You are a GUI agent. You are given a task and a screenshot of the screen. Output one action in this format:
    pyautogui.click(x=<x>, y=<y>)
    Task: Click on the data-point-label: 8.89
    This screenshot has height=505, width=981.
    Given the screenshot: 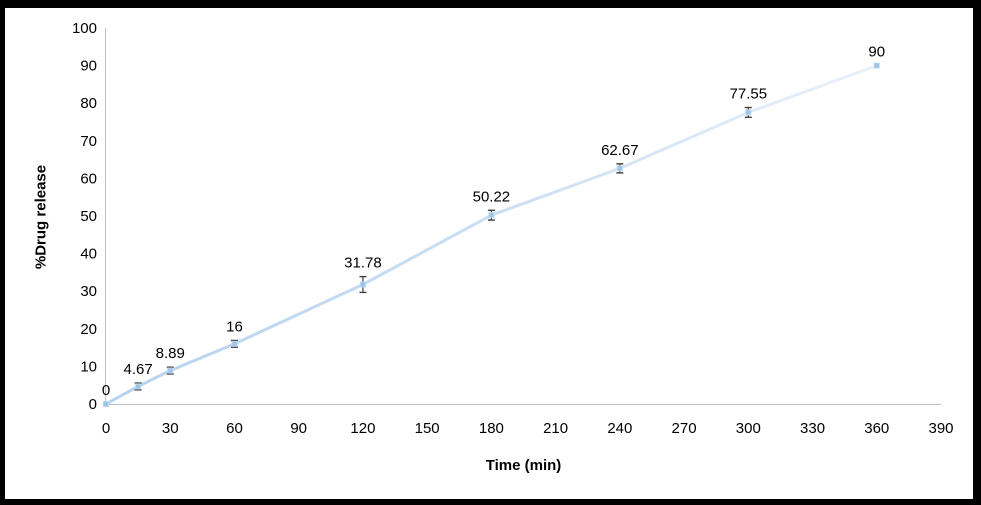 What is the action you would take?
    pyautogui.click(x=170, y=353)
    